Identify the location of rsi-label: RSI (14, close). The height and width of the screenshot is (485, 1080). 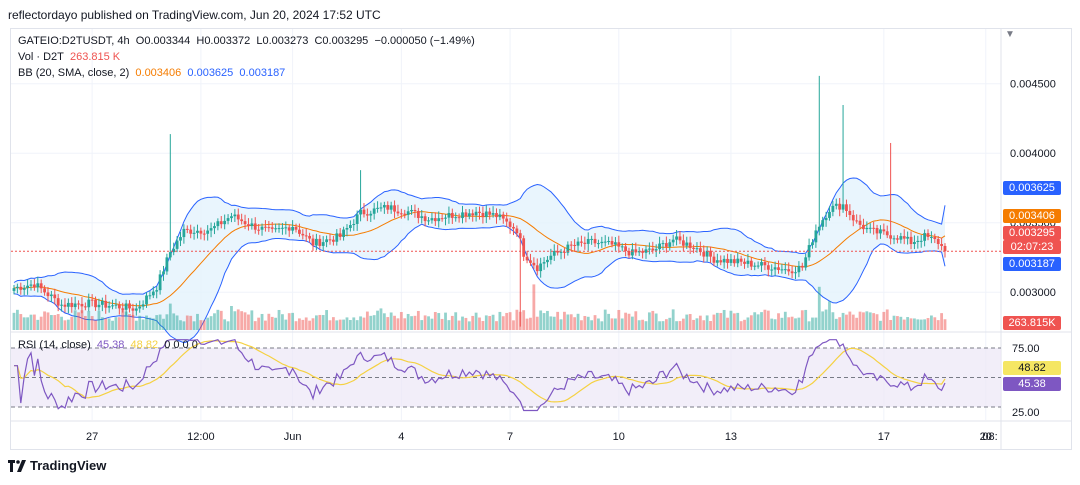
(54, 345).